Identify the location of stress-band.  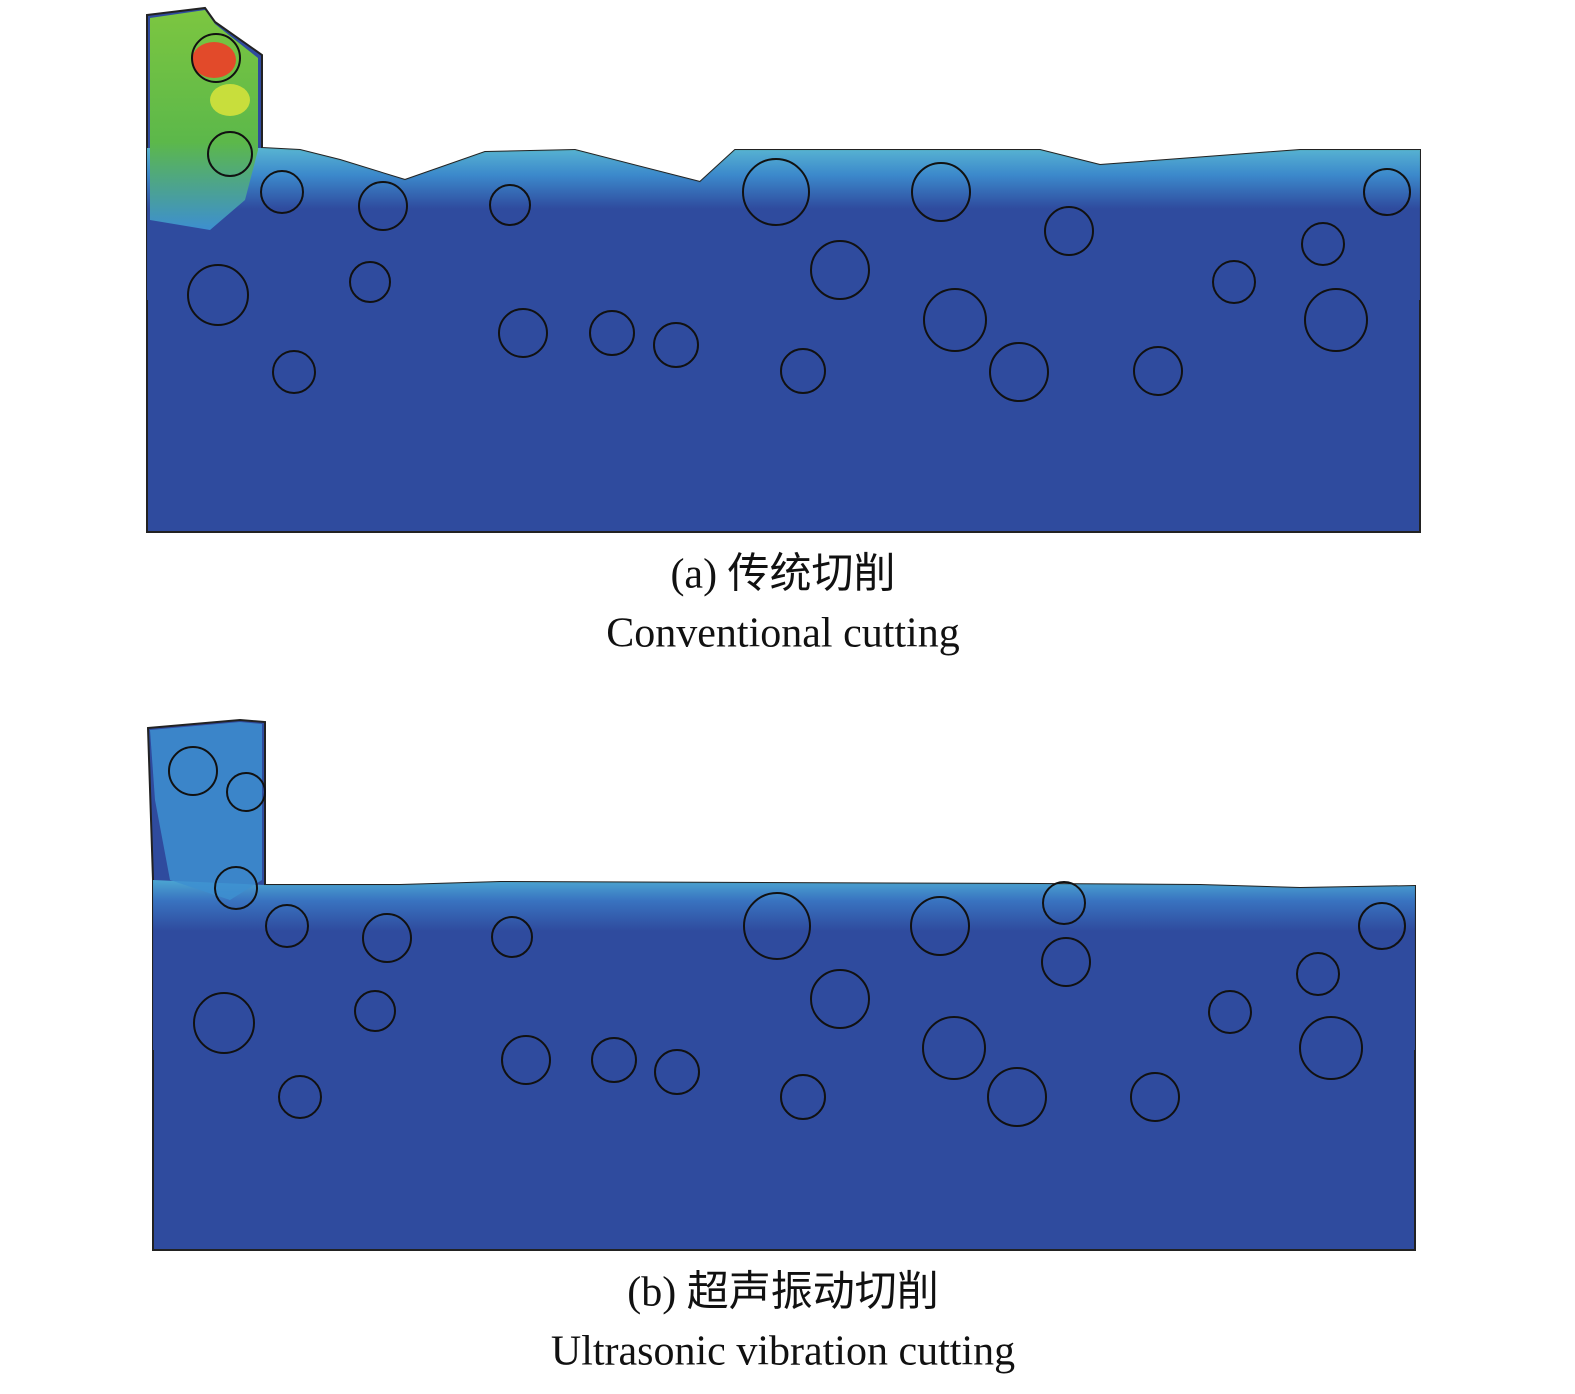
(784, 965).